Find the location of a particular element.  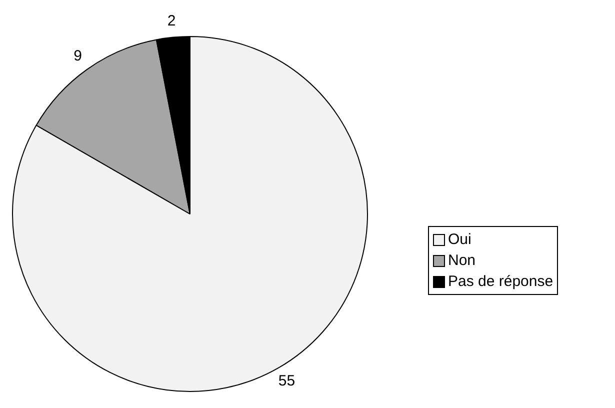

legend-label: Pas de réponse is located at coordinates (501, 282).